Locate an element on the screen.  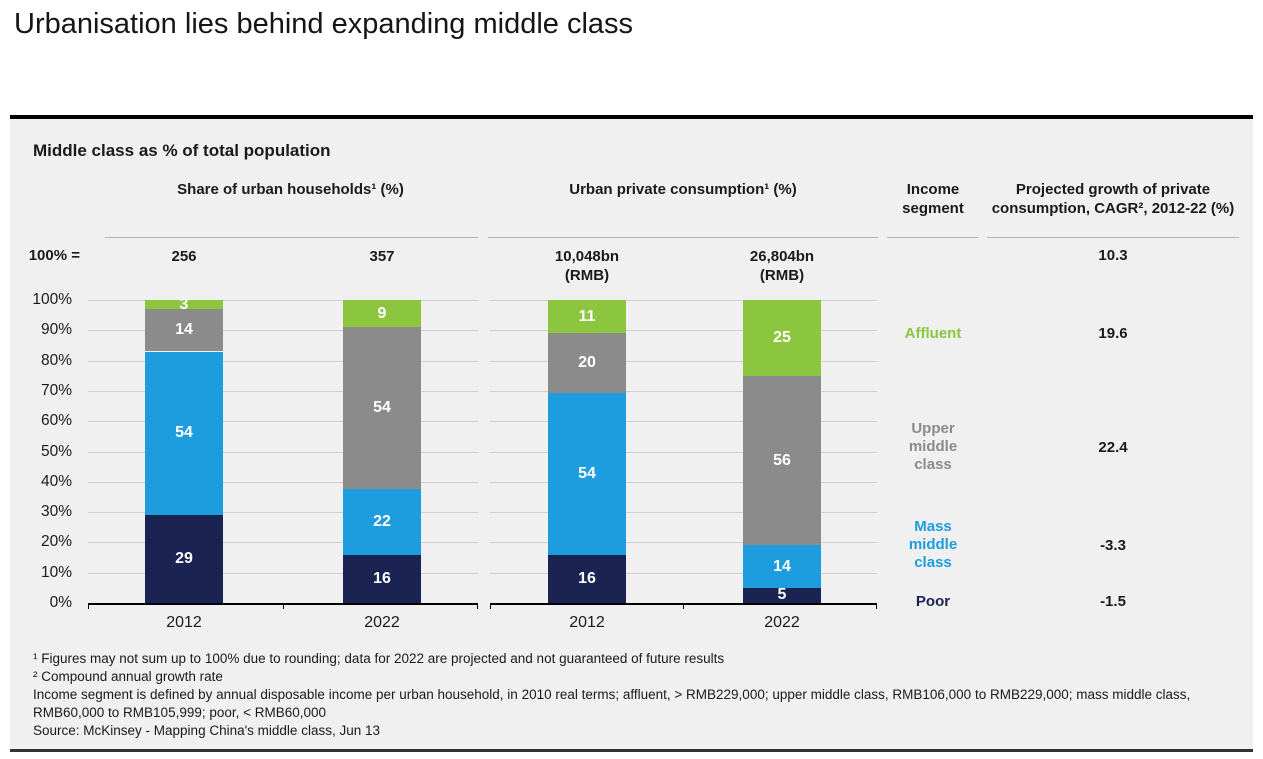
y-axis-tick-label: 40% is located at coordinates (56, 481).